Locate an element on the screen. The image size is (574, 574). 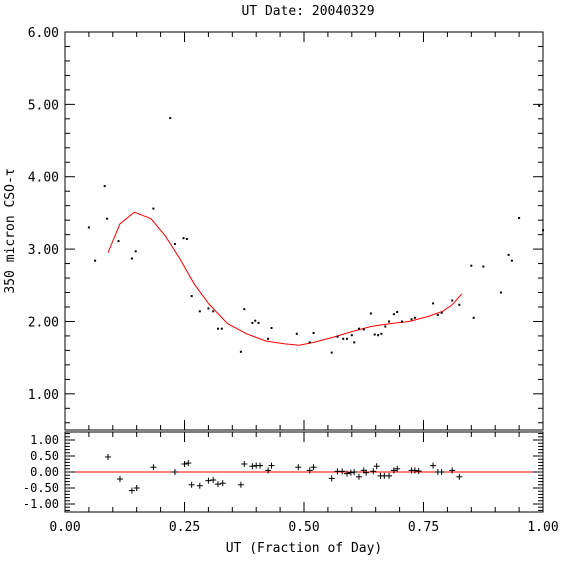
residual-points is located at coordinates (284, 473).